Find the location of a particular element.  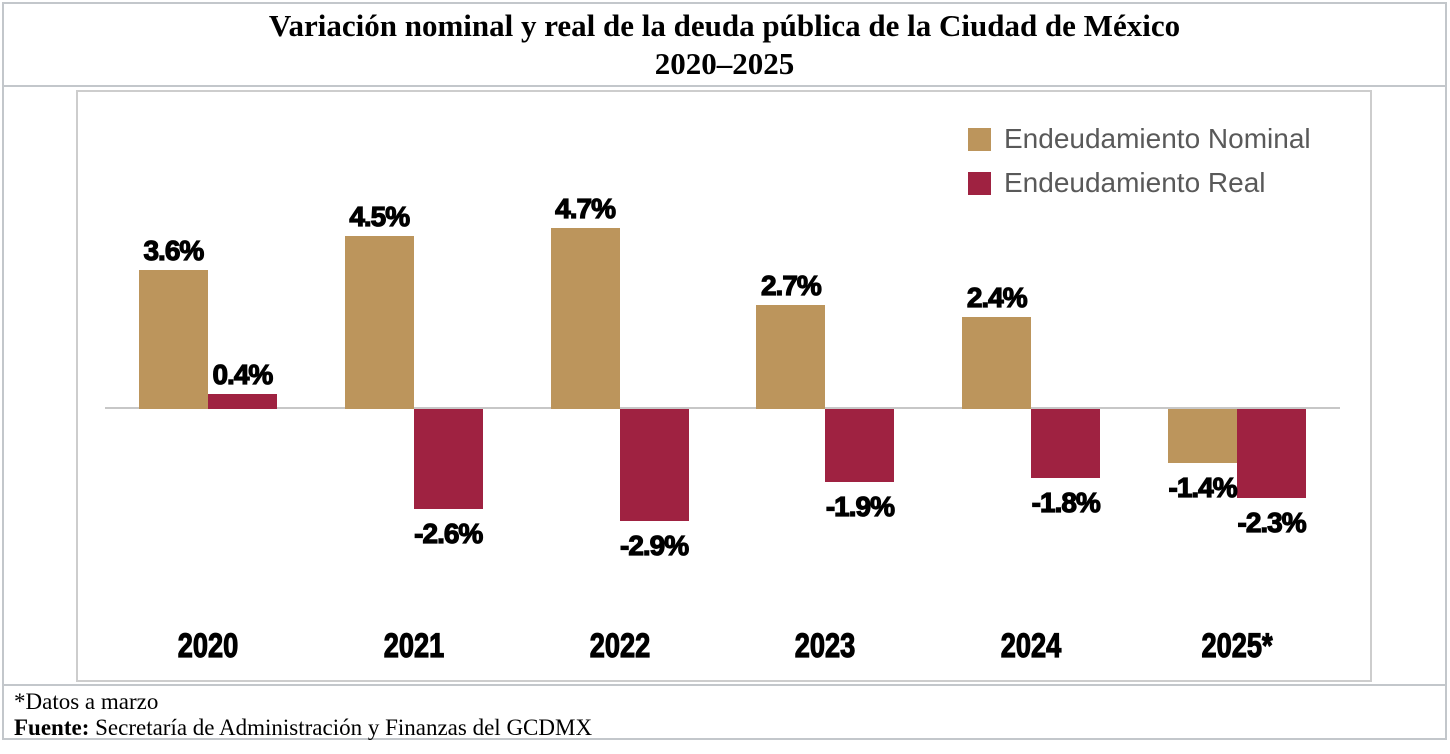

value-label-nominal-2024: 2.4% is located at coordinates (997, 297).